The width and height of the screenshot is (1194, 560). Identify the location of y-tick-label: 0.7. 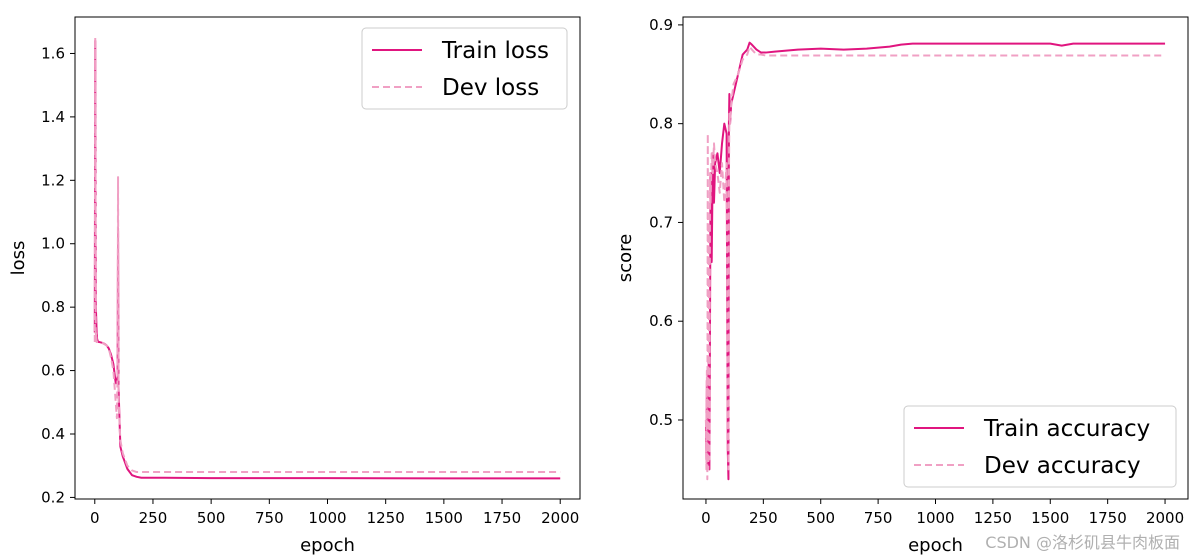
(661, 222).